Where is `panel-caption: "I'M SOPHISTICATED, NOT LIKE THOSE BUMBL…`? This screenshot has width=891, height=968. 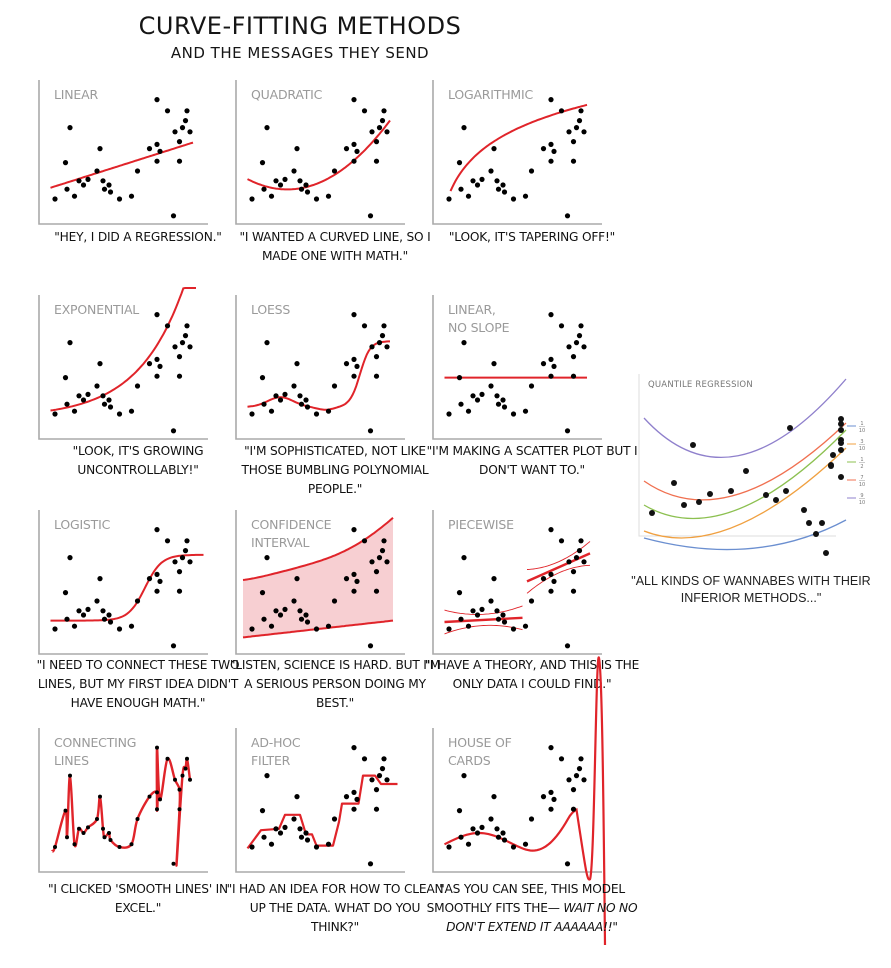 panel-caption: "I'M SOPHISTICATED, NOT LIKE THOSE BUMBL… is located at coordinates (335, 470).